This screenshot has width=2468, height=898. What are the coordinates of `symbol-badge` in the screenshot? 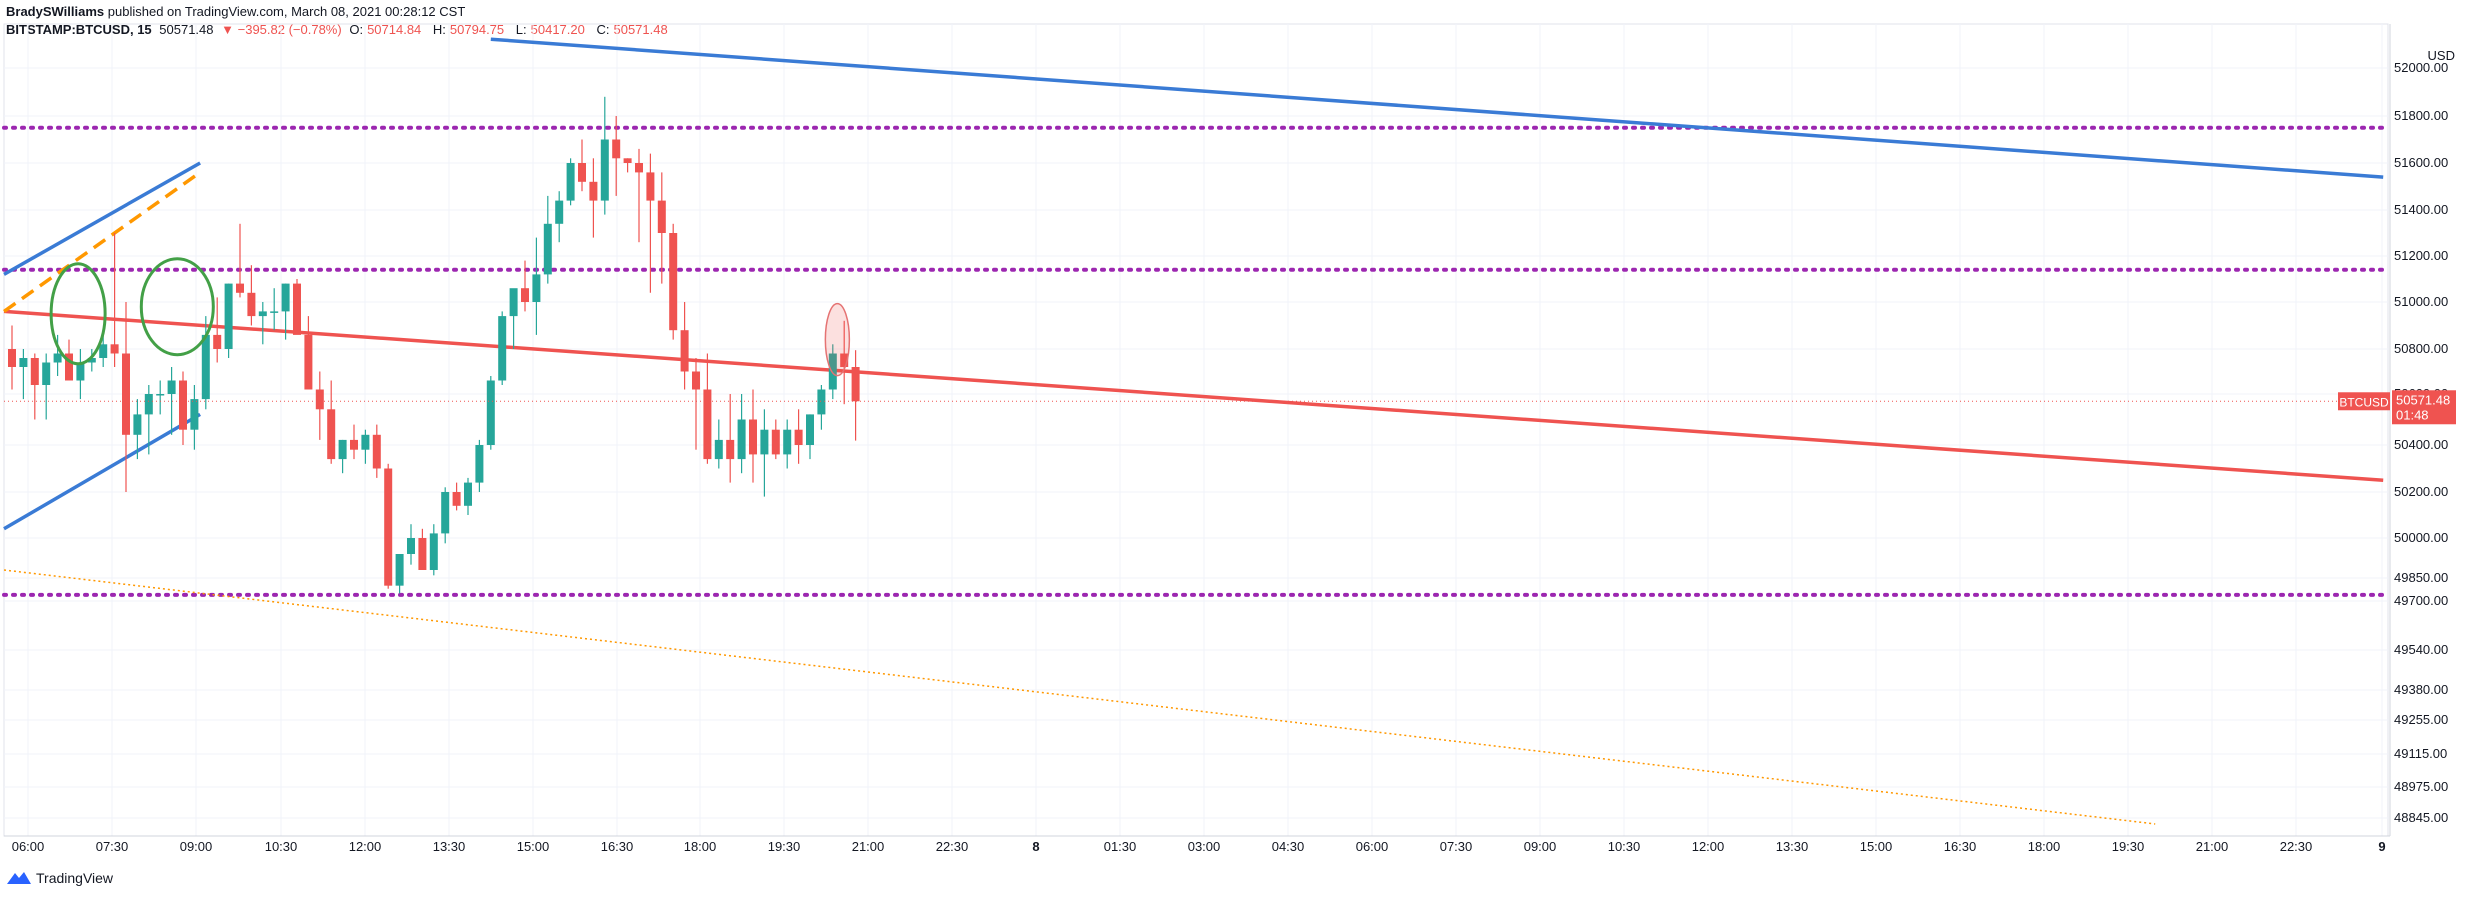 It's located at (2364, 401).